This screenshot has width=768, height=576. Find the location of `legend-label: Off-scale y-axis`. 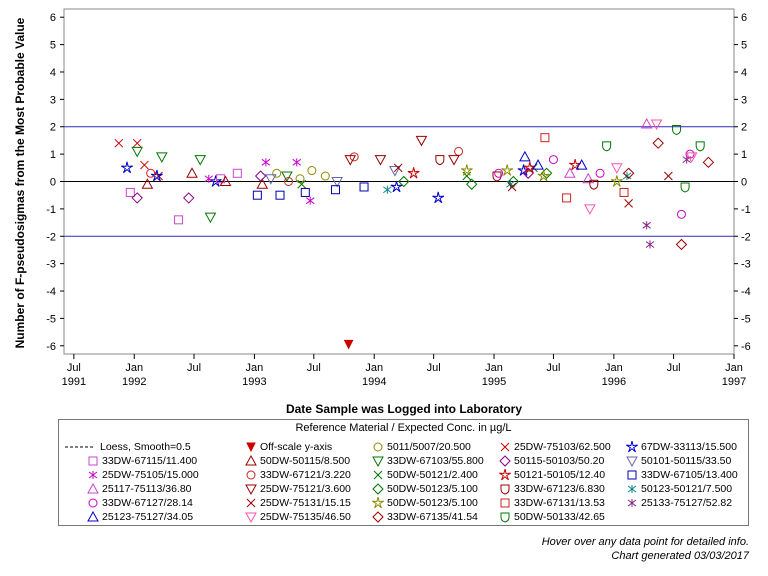

legend-label: Off-scale y-axis is located at coordinates (296, 446).